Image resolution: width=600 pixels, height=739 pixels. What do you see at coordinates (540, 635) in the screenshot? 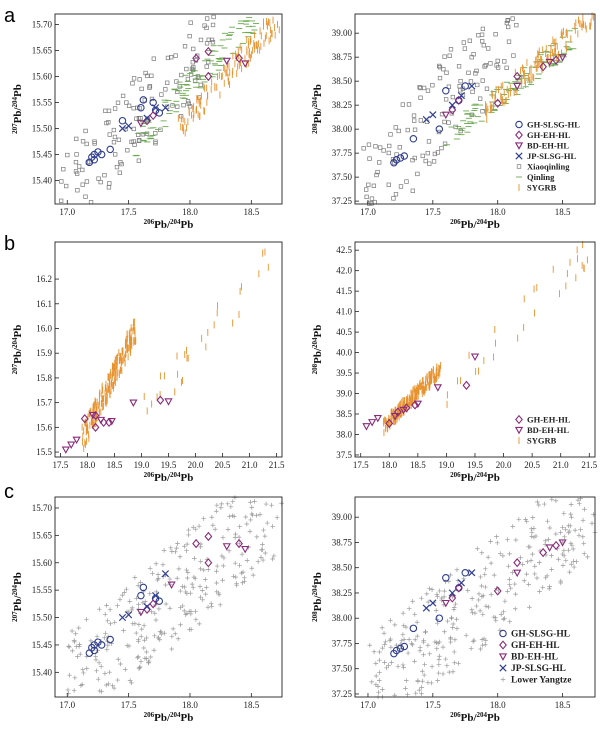
I see `legend-gh-slsg-hl-label: GH-SLSG-HL` at bounding box center [540, 635].